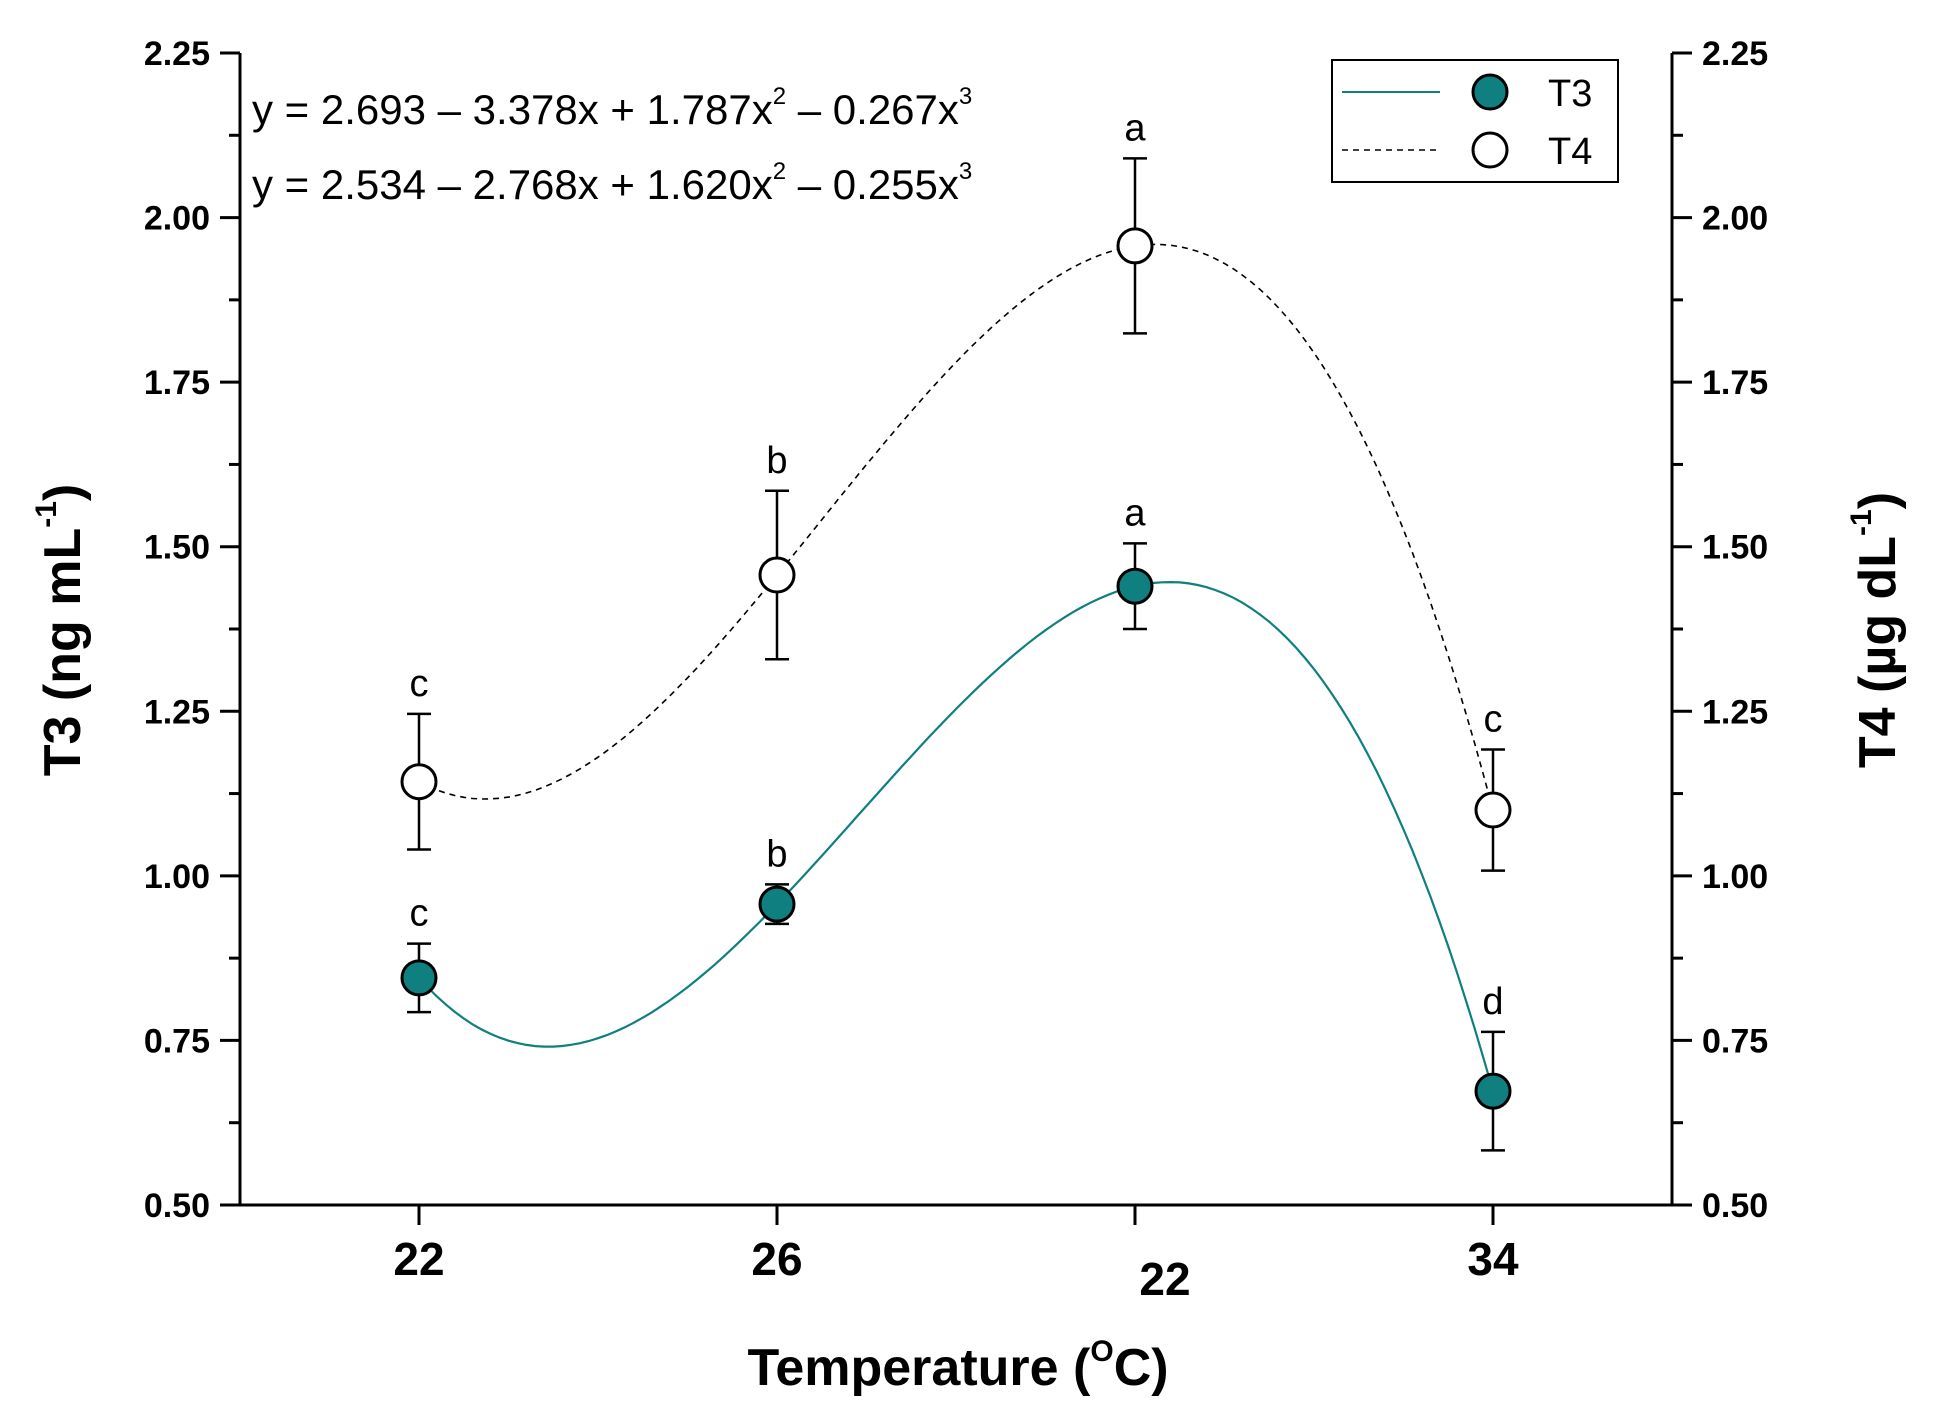 The width and height of the screenshot is (1934, 1414). Describe the element at coordinates (177, 877) in the screenshot. I see `y-tick-label-left: 1.00` at that location.